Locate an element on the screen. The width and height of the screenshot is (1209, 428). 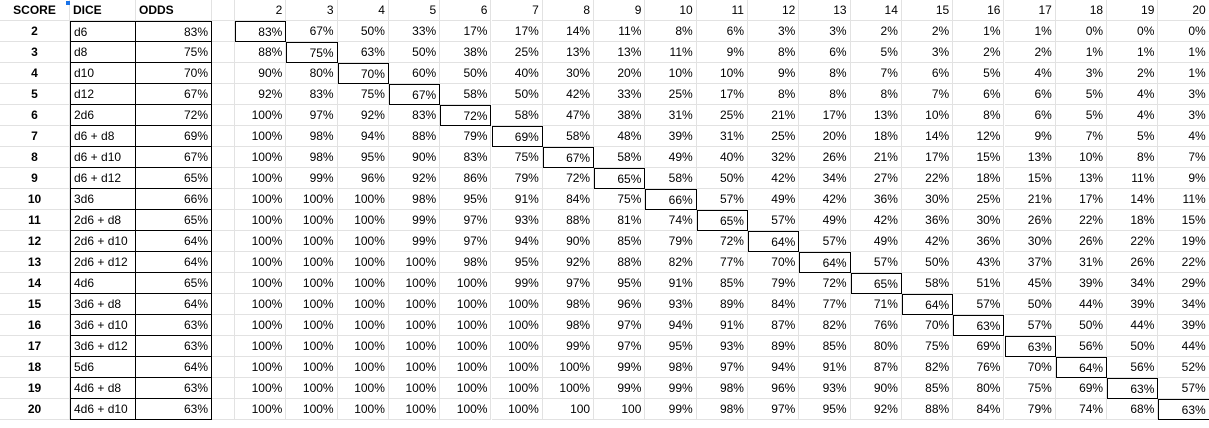
probability-cell: 18% is located at coordinates (1133, 220).